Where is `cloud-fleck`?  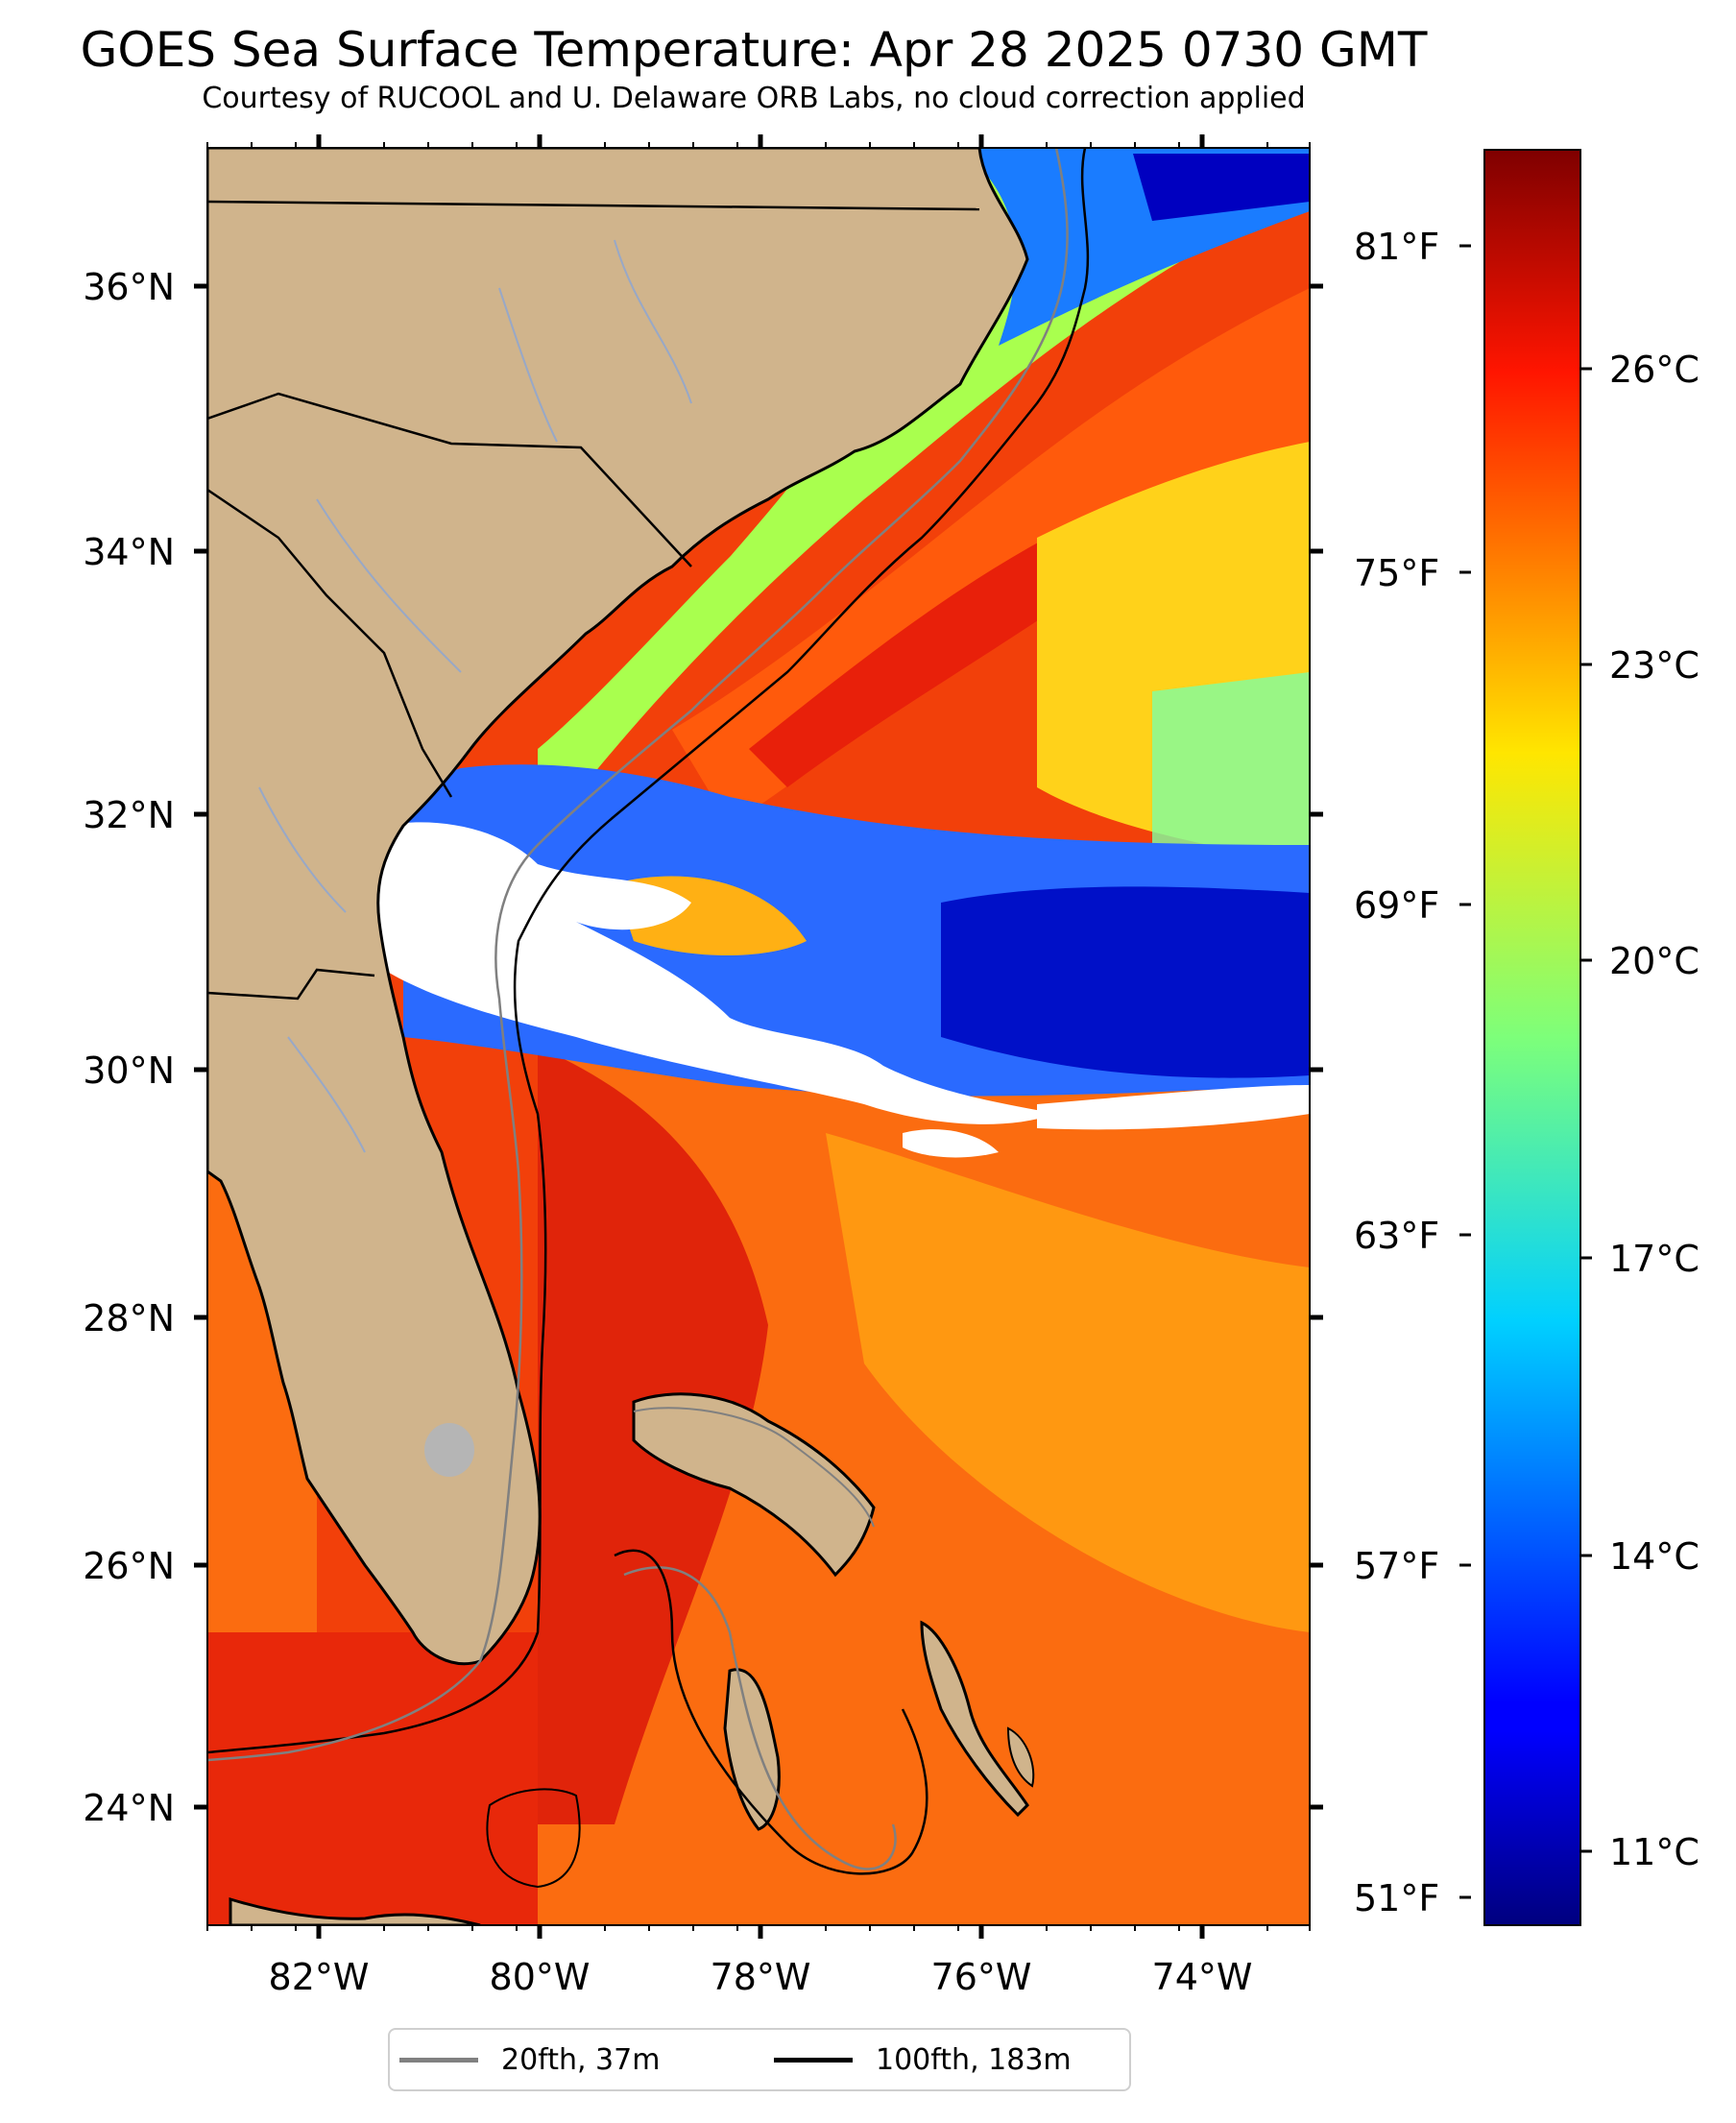 cloud-fleck is located at coordinates (951, 1143).